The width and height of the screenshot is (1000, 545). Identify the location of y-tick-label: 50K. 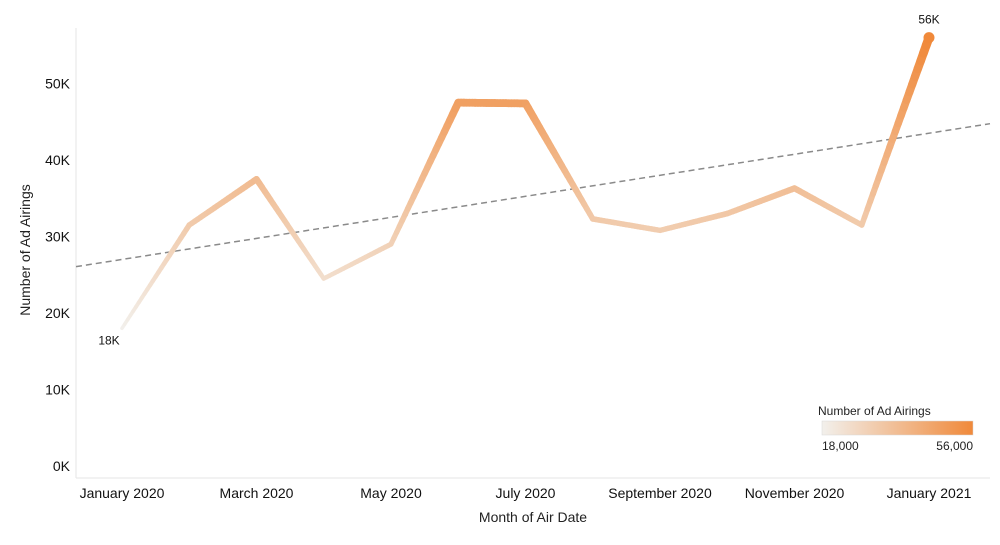
(58, 84).